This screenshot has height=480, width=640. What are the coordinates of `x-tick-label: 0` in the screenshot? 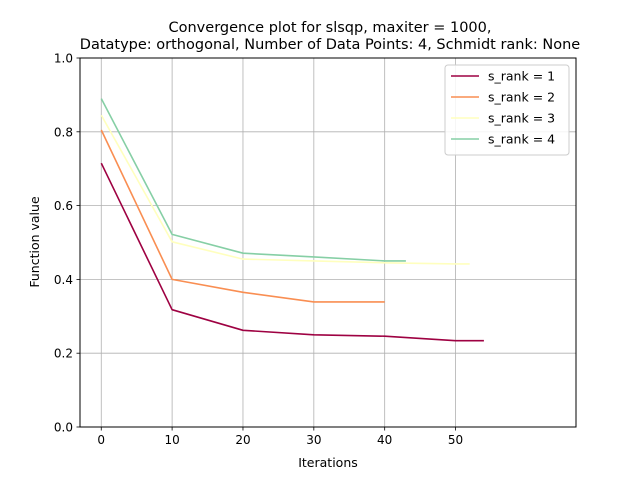 It's located at (101, 440).